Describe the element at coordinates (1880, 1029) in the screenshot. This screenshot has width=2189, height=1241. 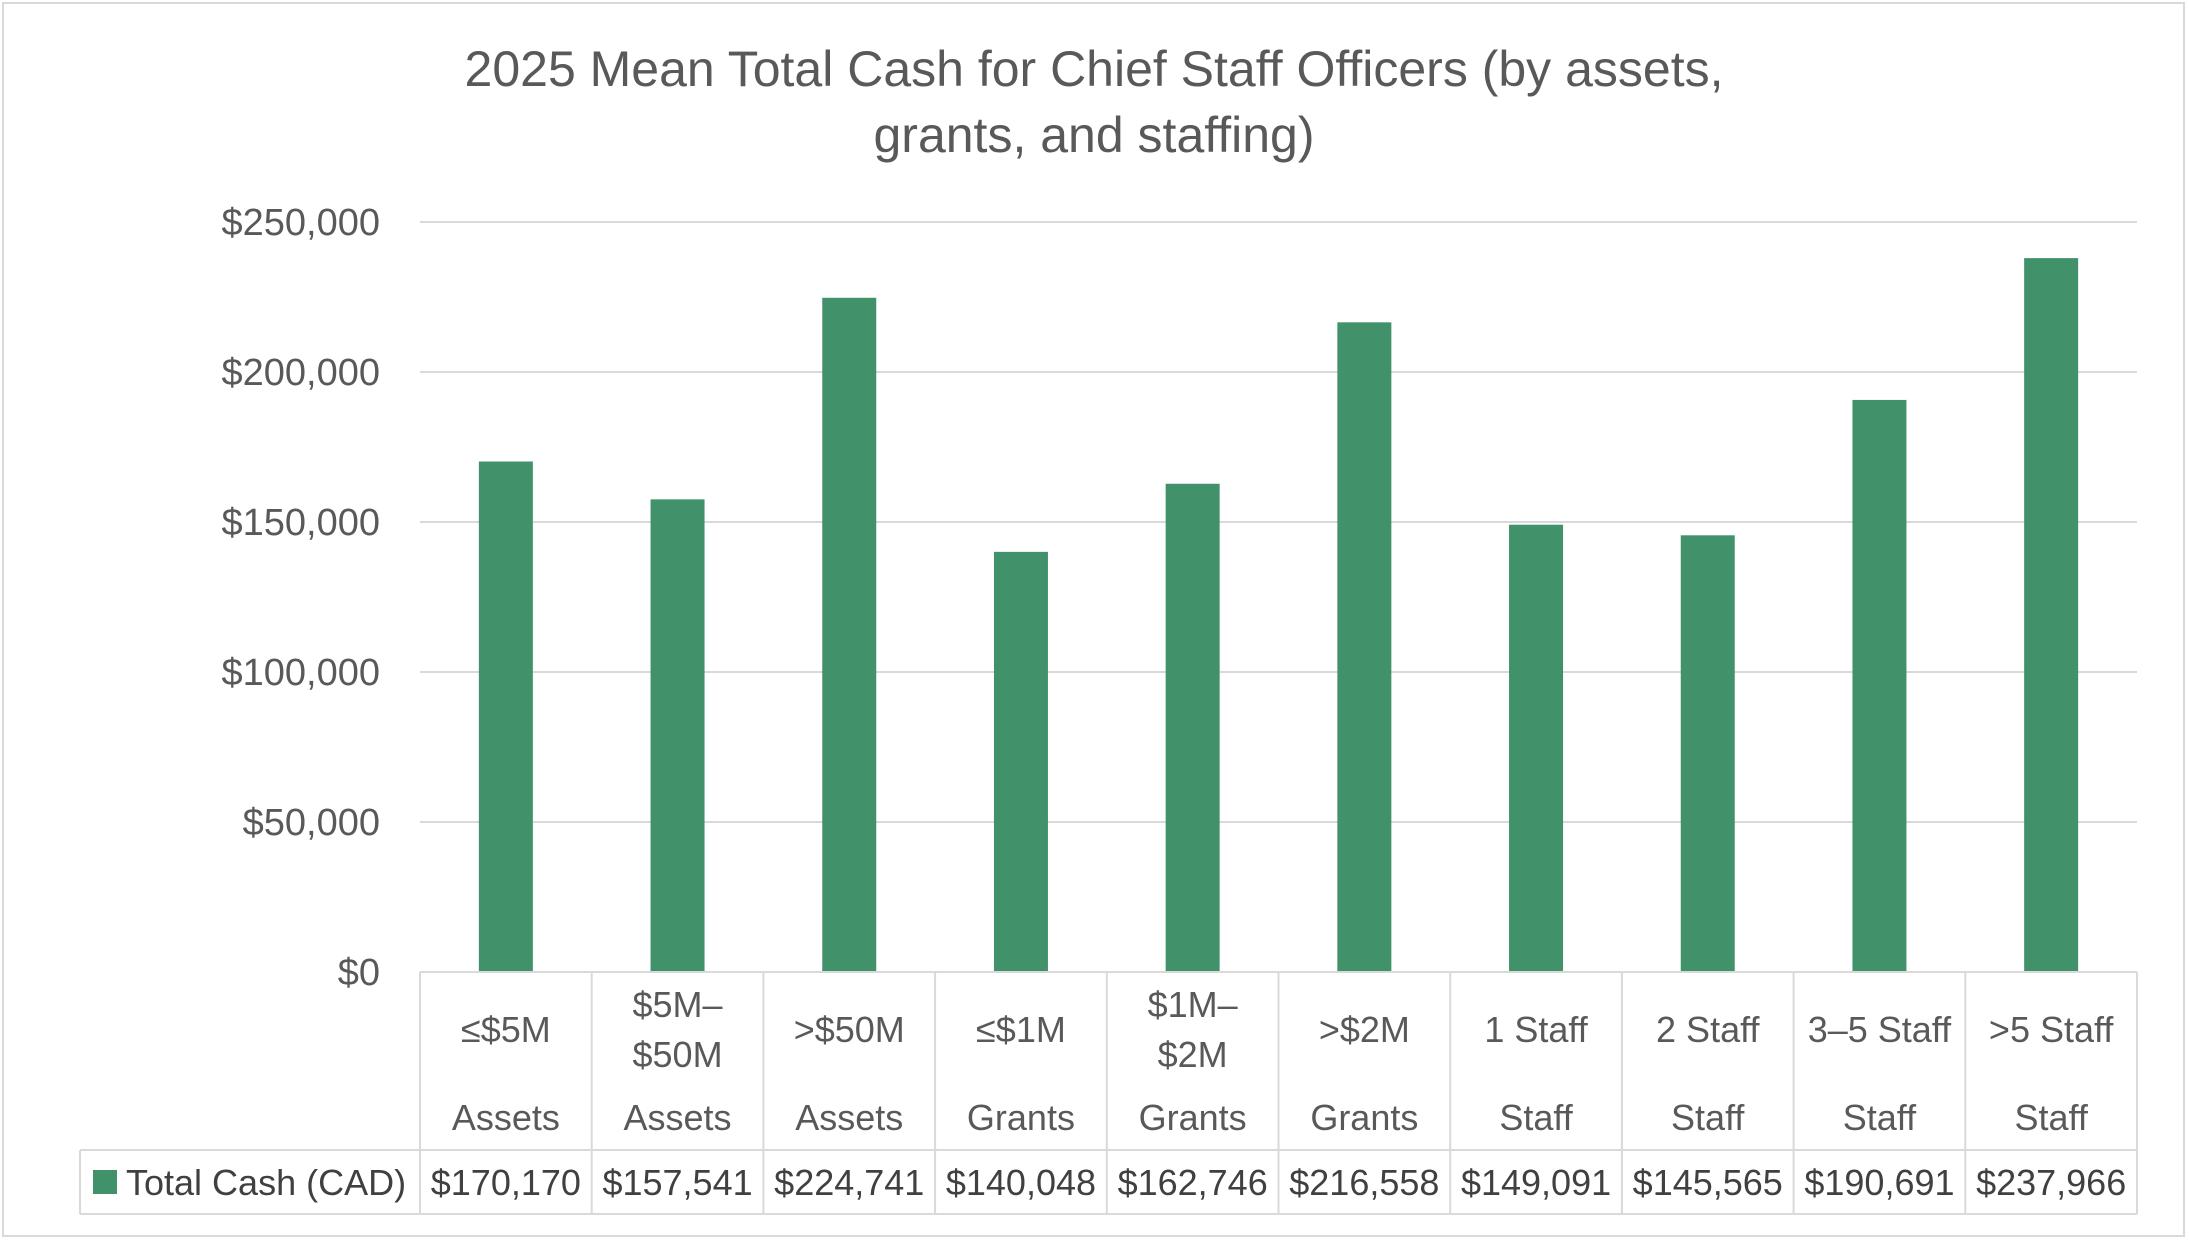
I see `category-label: 3–5 Staff` at that location.